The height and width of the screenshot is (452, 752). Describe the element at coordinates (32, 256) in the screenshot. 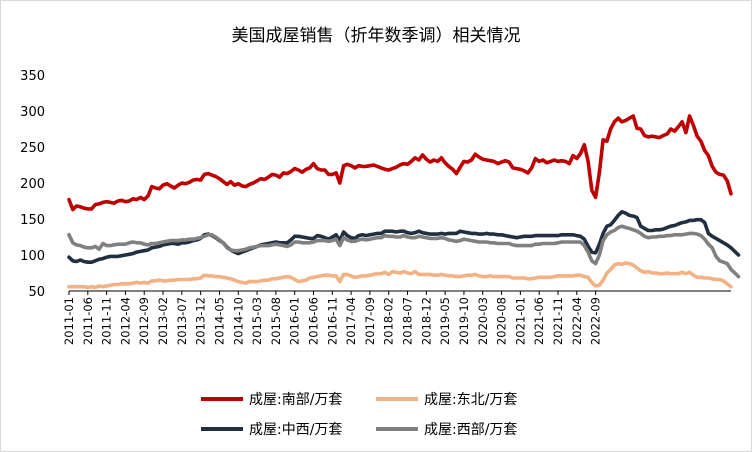

I see `y-tick-label: 100` at that location.